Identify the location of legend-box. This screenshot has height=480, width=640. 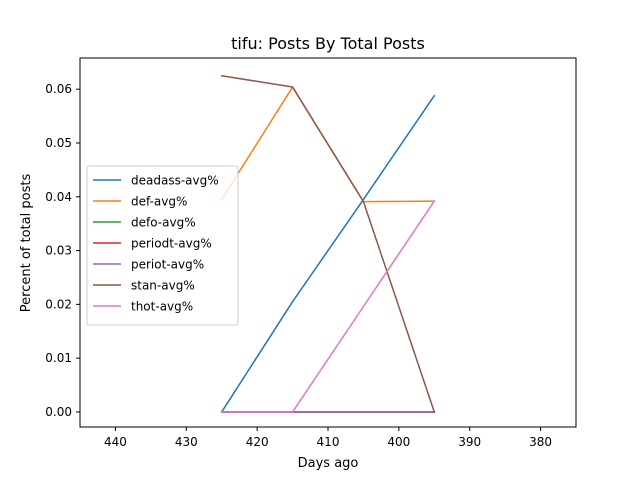
(162, 245).